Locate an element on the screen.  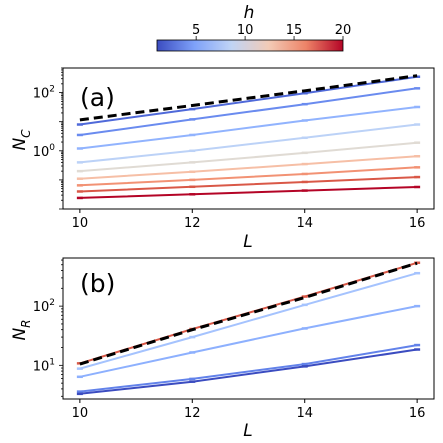
panel-a-reference is located at coordinates (248, 98).